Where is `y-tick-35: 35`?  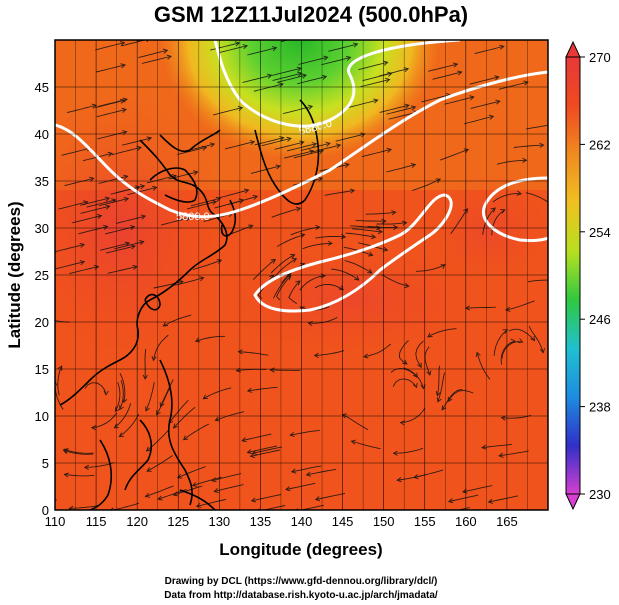 y-tick-35: 35 is located at coordinates (42, 181).